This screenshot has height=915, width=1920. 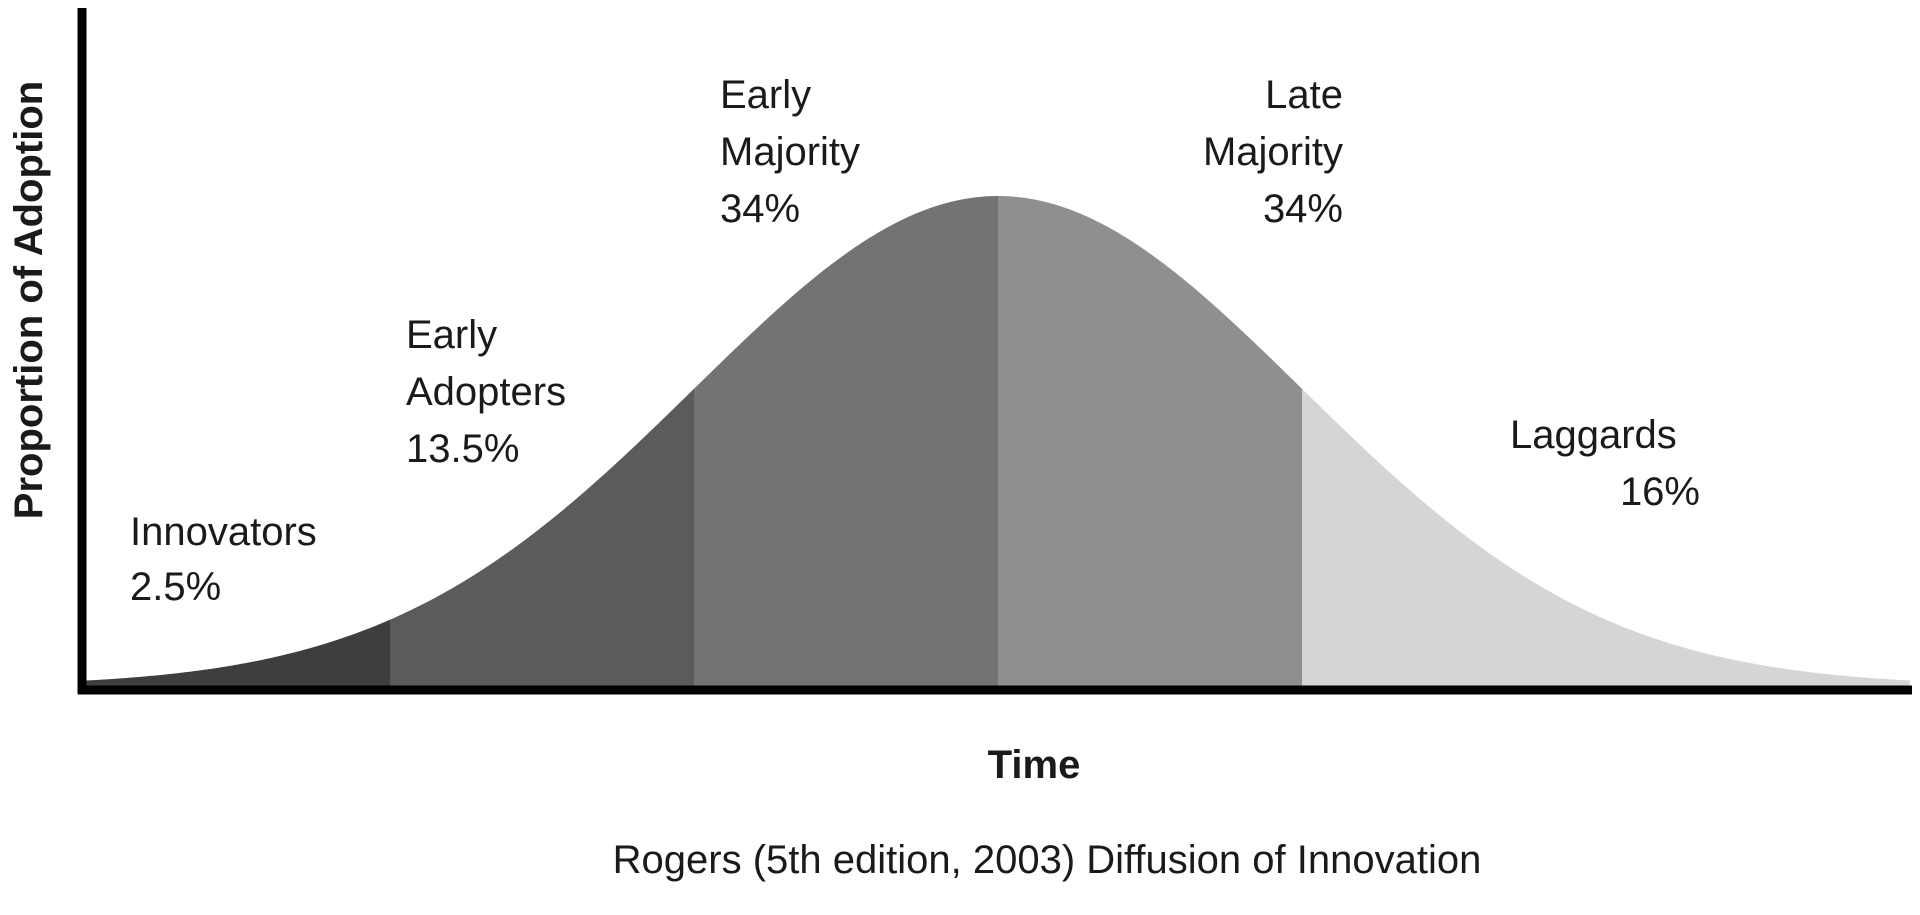 What do you see at coordinates (29, 300) in the screenshot?
I see `y-axis-title: Proportion of Adoption` at bounding box center [29, 300].